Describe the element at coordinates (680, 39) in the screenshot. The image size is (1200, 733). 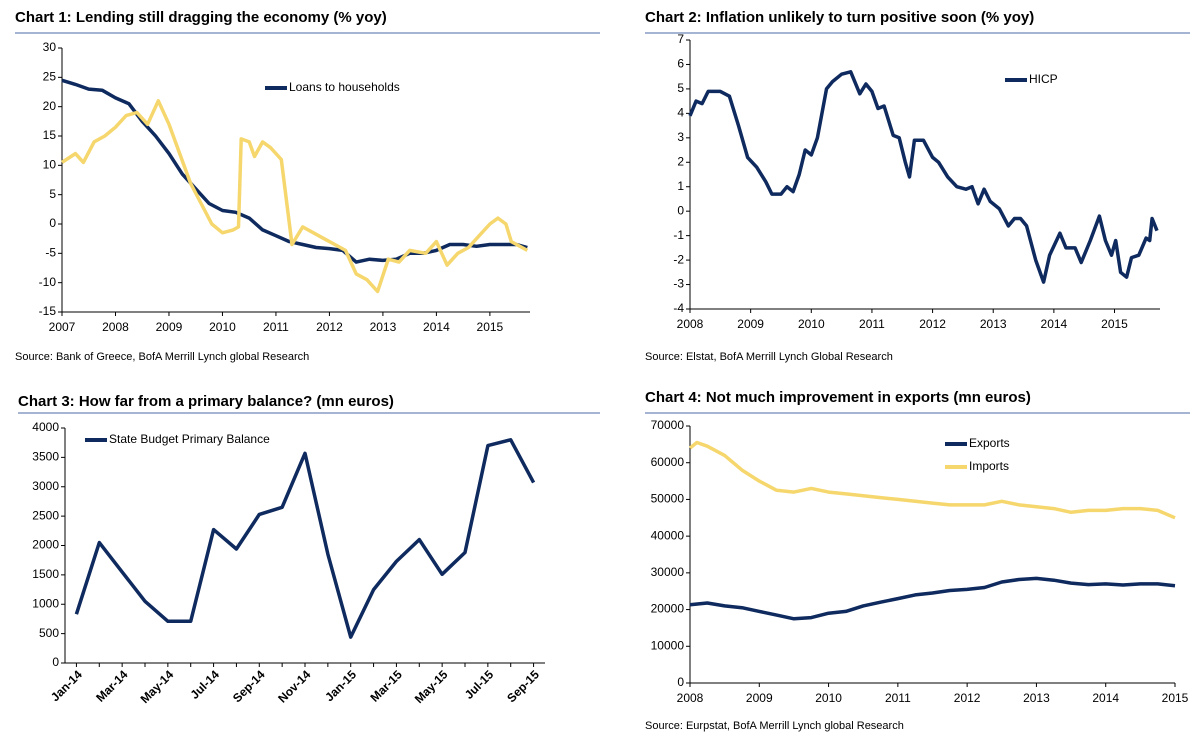
I see `y-tick-label: 7` at that location.